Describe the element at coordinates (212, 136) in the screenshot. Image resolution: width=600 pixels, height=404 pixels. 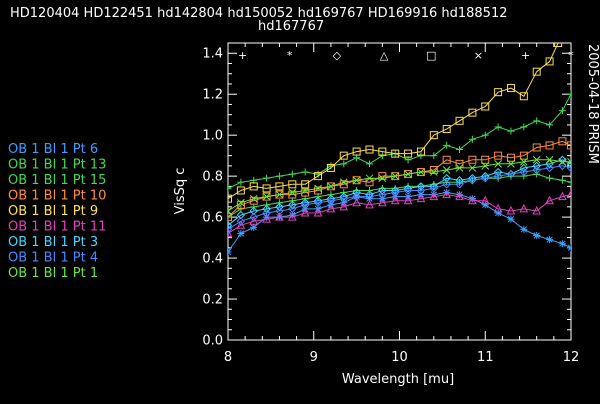
I see `y-tick-label: 1.0` at that location.